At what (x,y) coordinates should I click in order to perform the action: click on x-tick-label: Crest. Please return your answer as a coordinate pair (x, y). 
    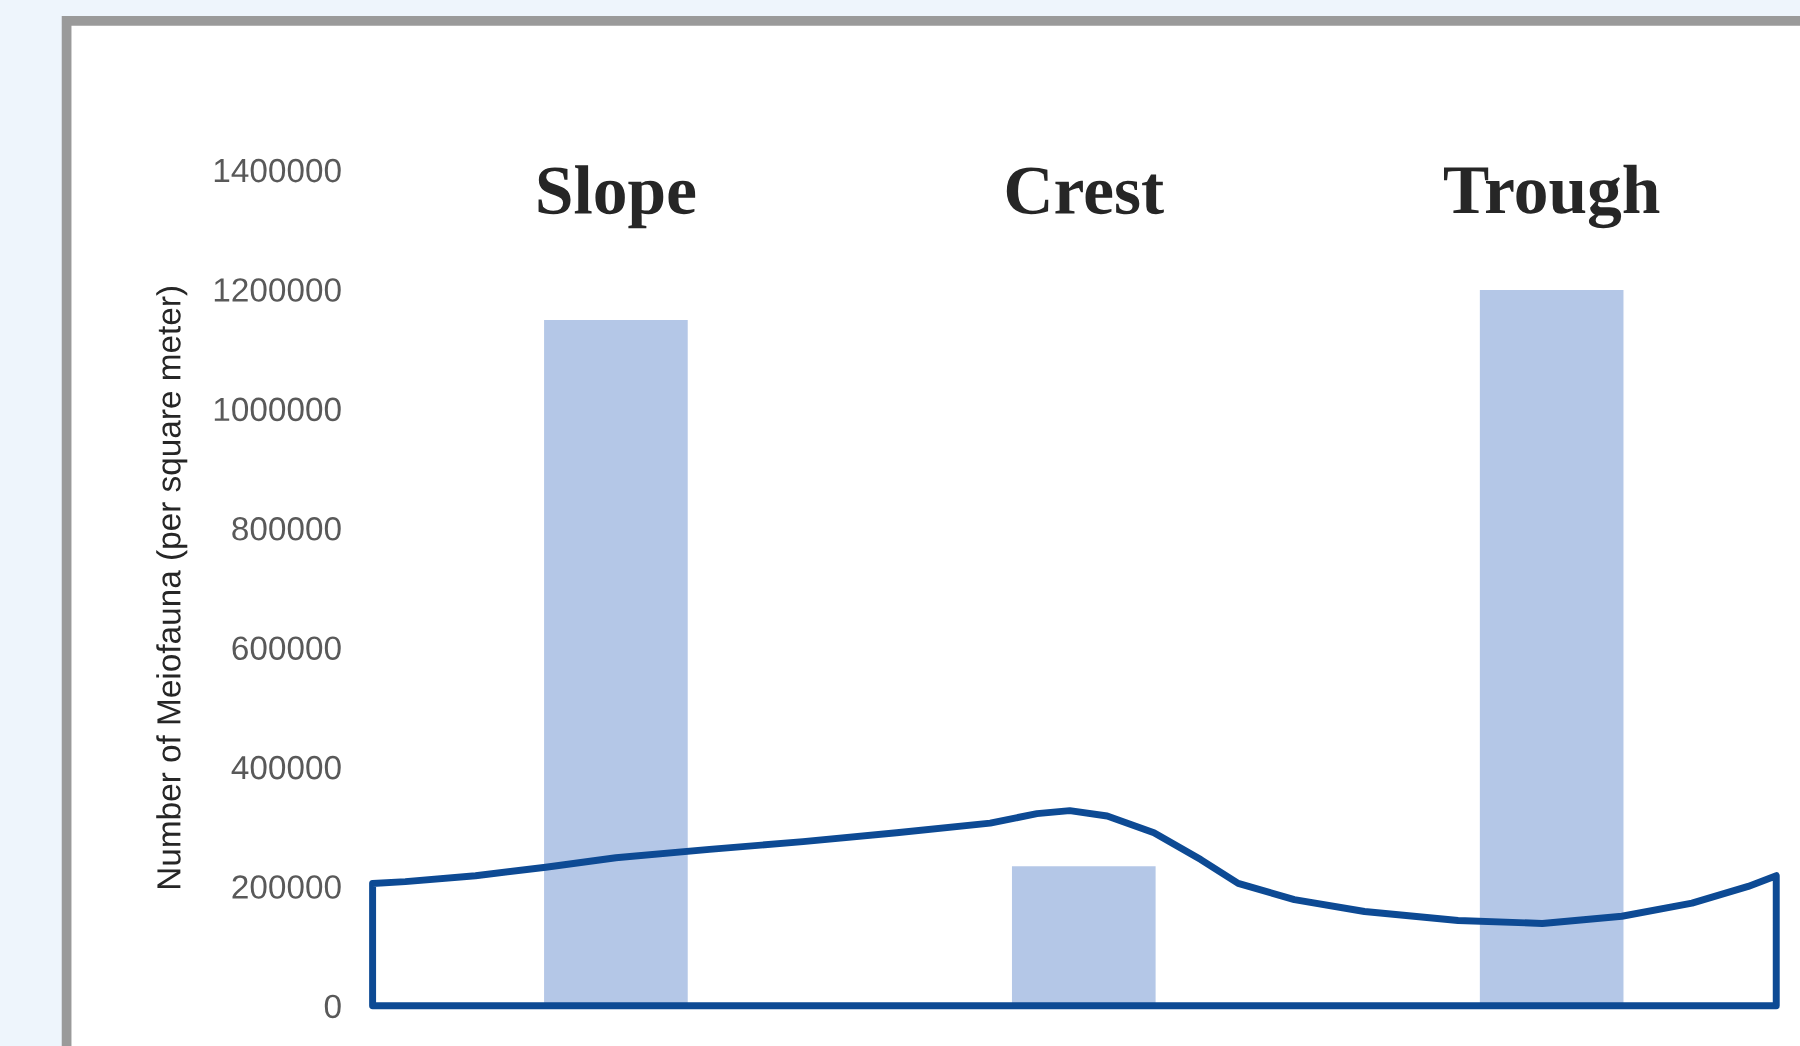
    Looking at the image, I should click on (1085, 191).